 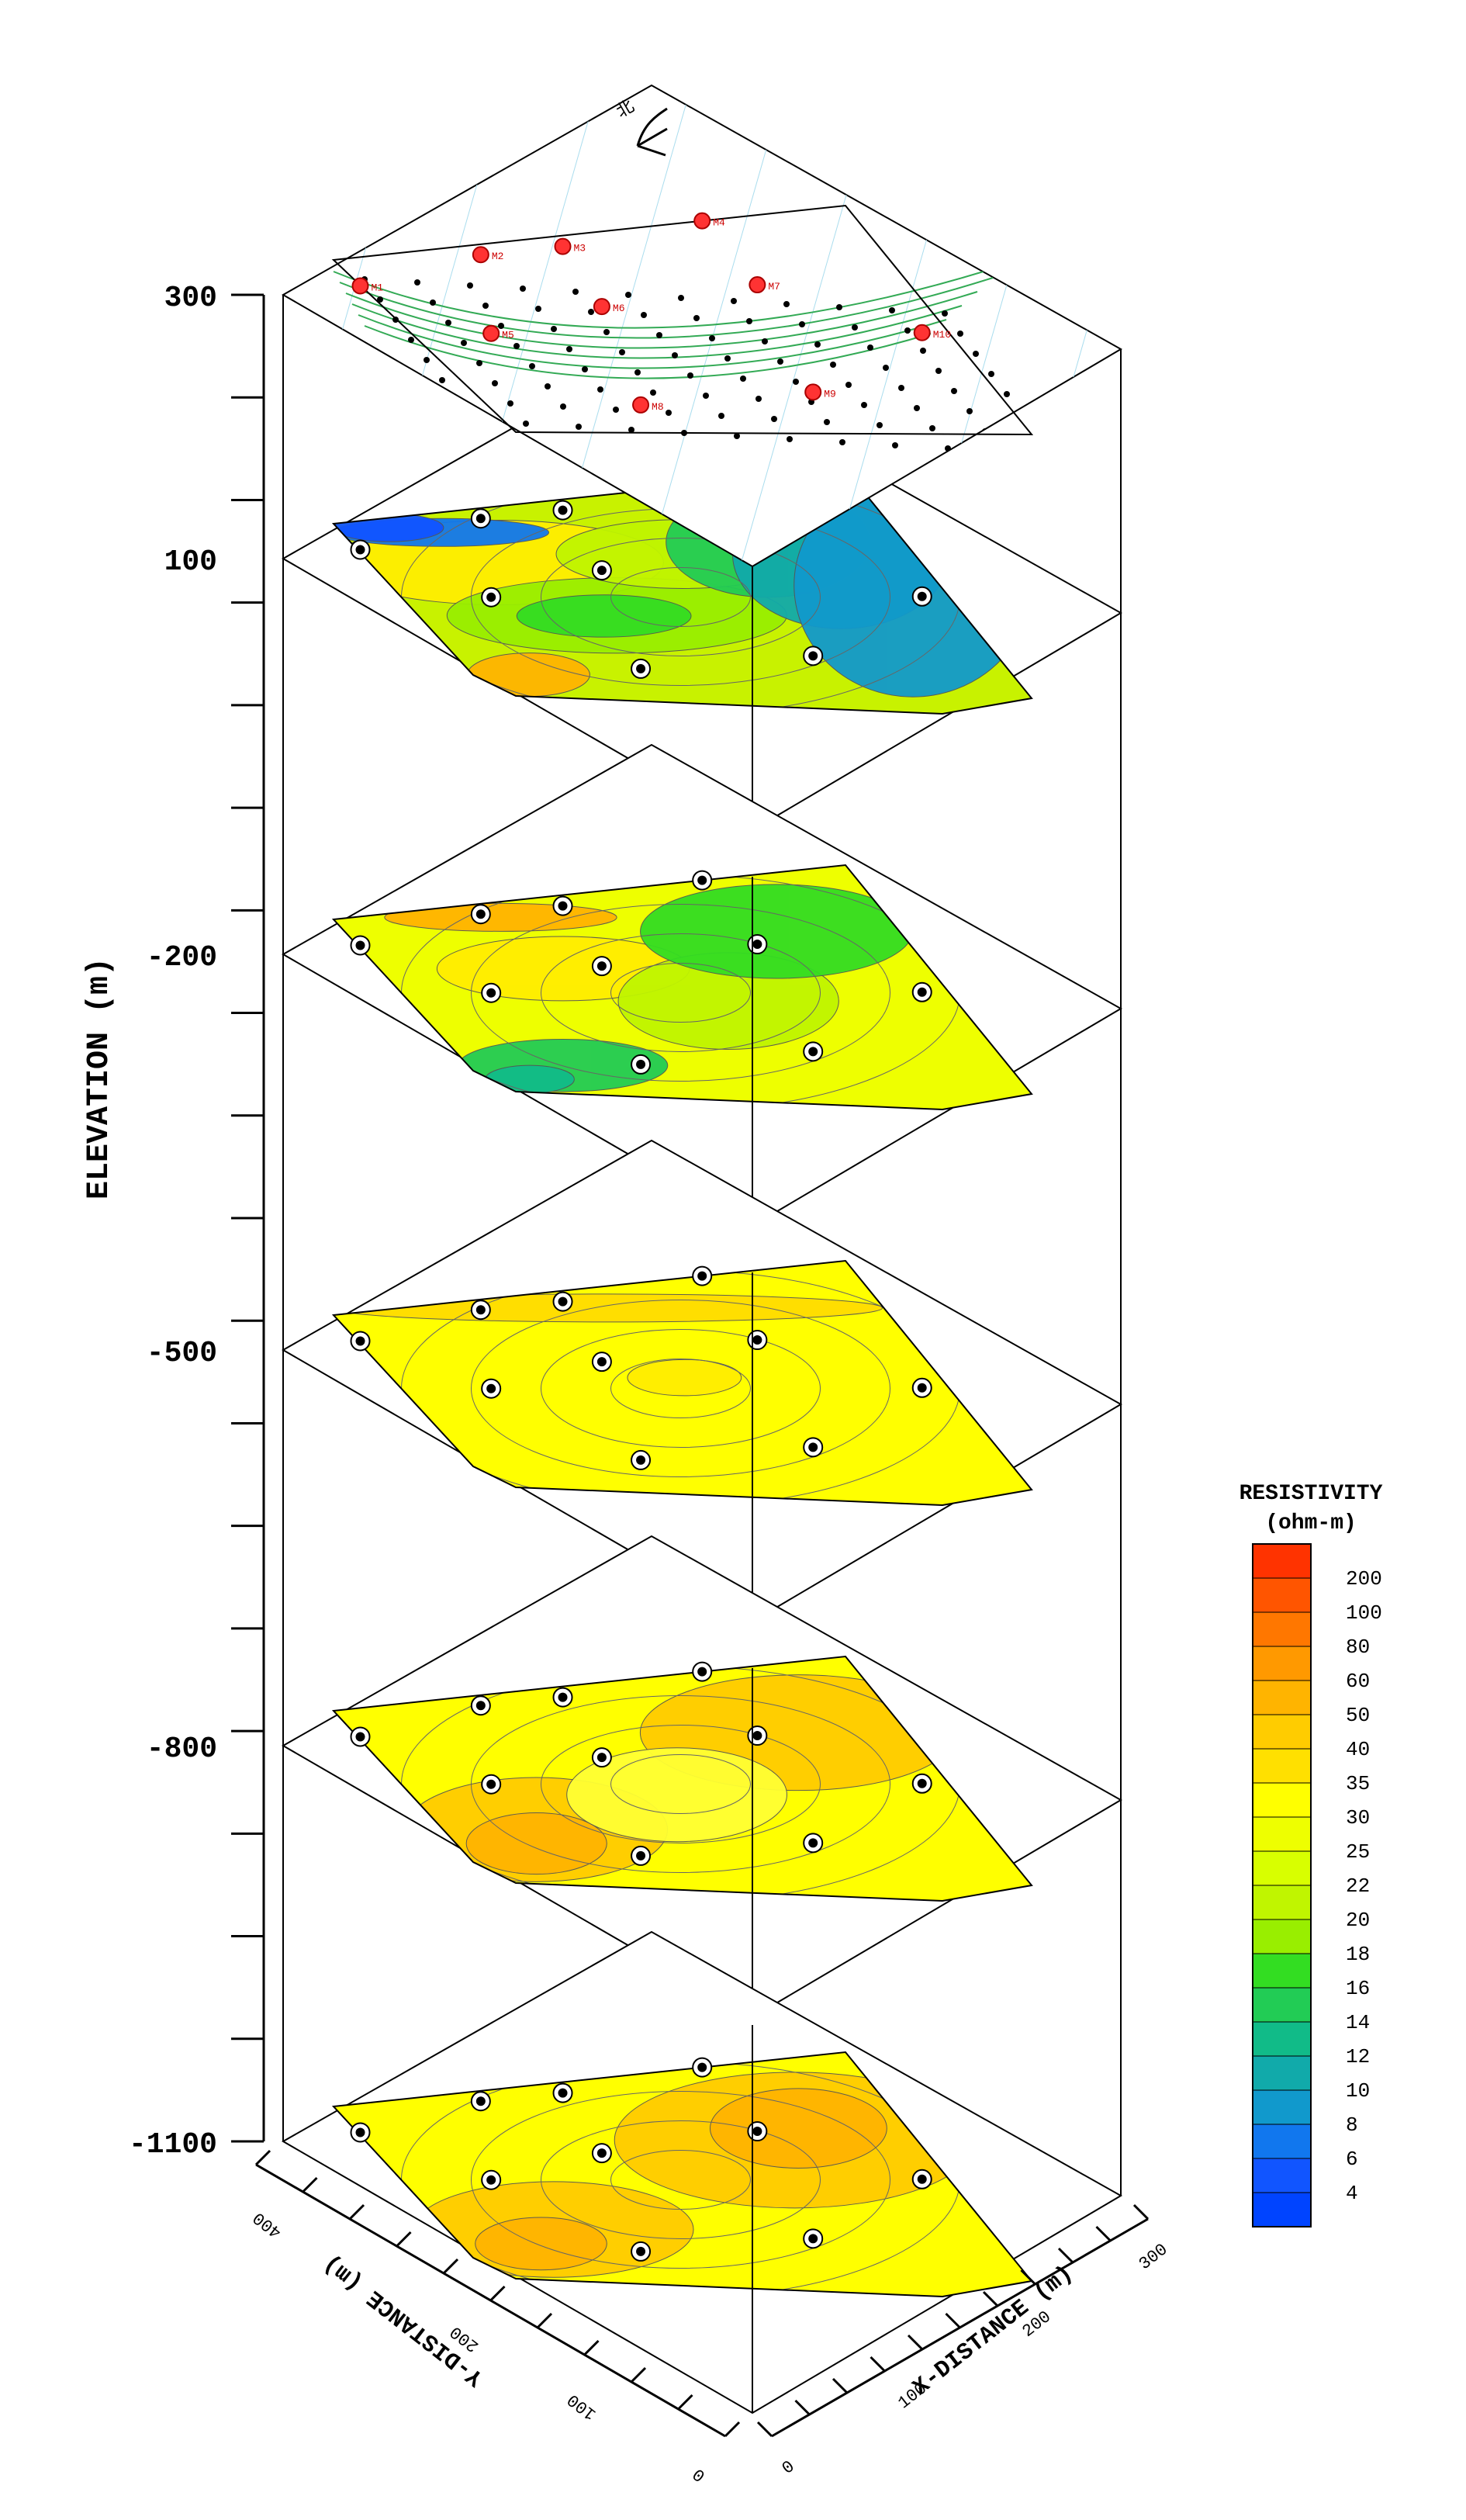 I want to click on map-grid-line, so click(x=305, y=325).